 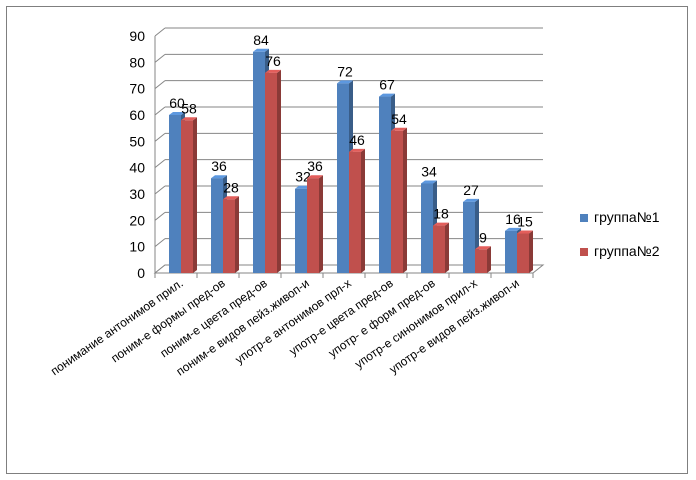 I want to click on y-tick-label: 10, so click(x=137, y=247).